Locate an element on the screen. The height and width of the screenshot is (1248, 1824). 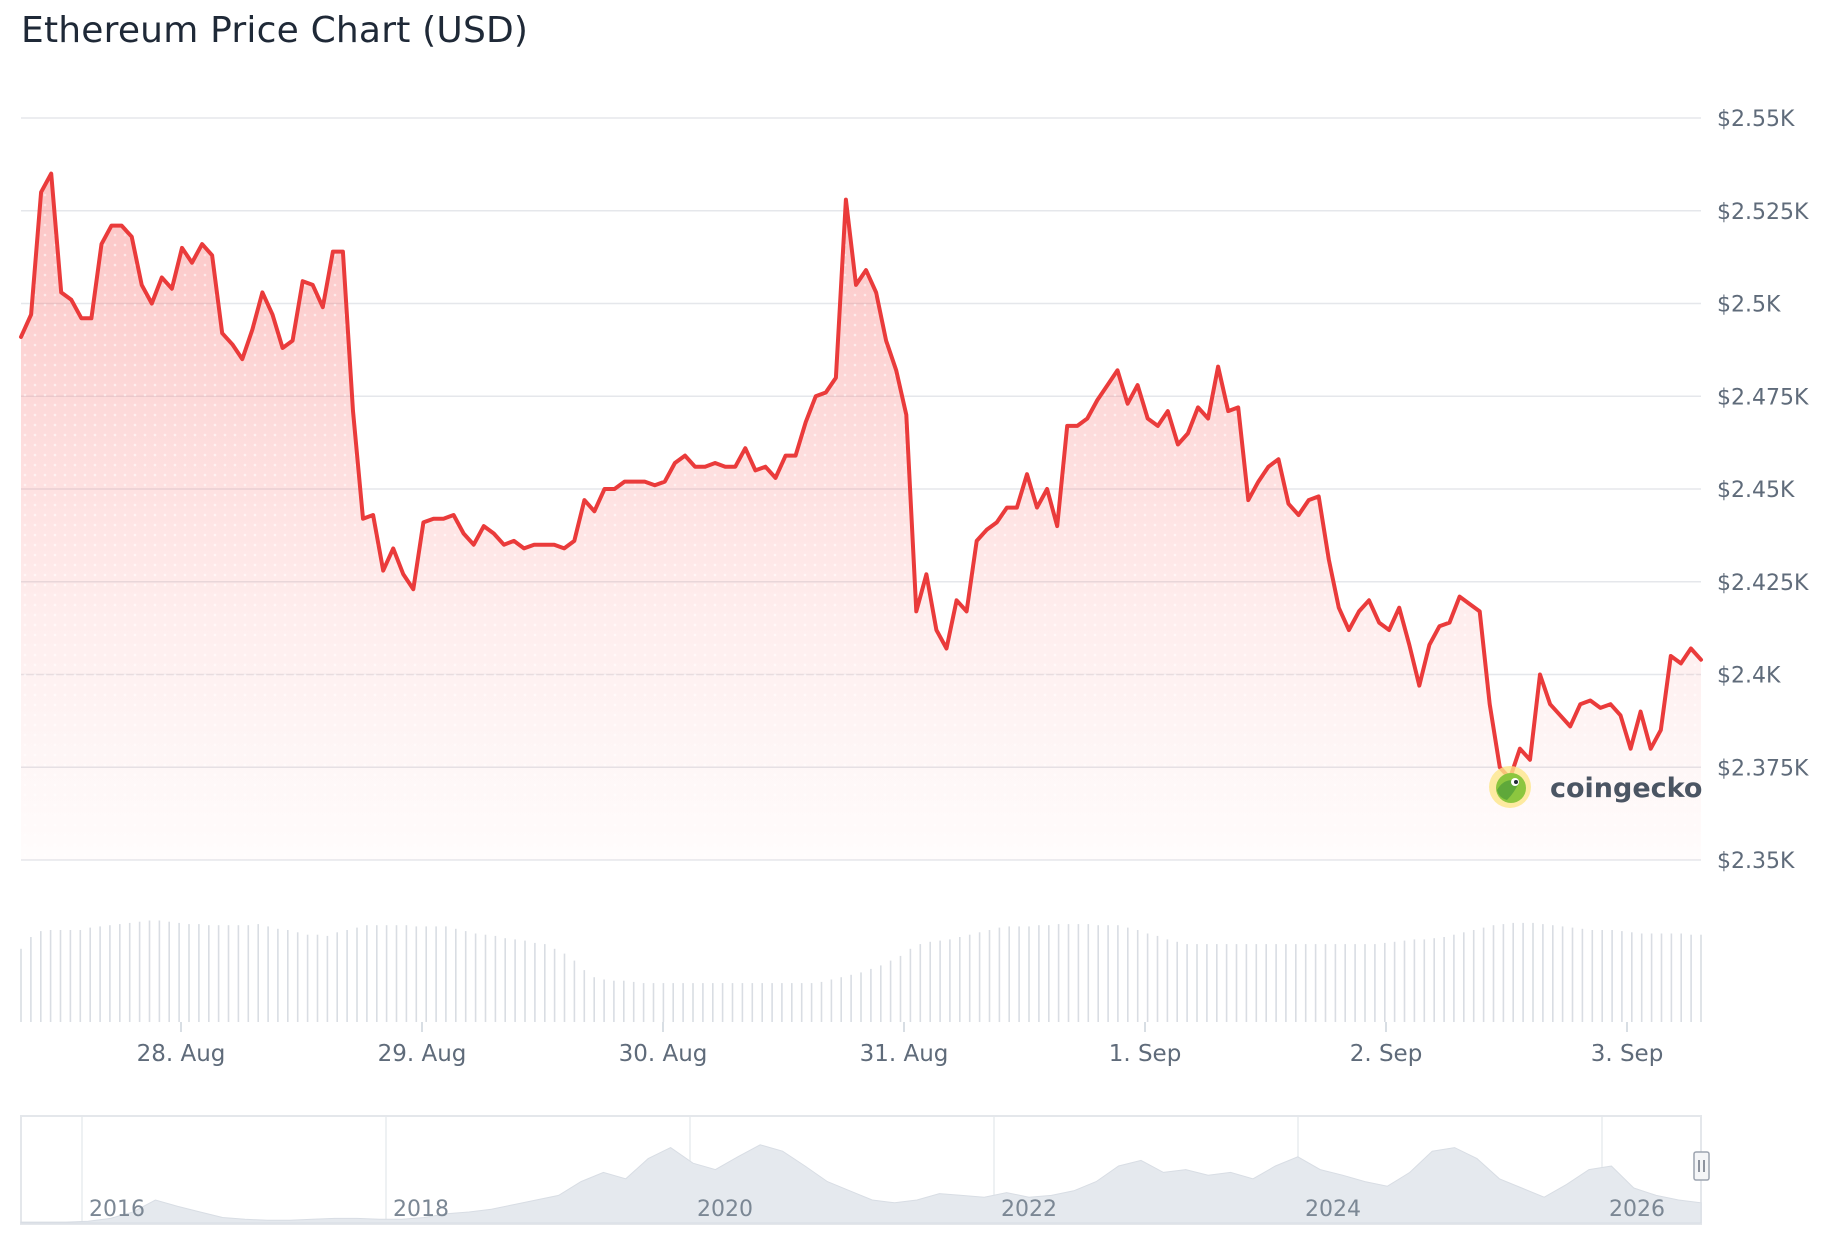
y-tick-label: $2.55K is located at coordinates (1756, 119).